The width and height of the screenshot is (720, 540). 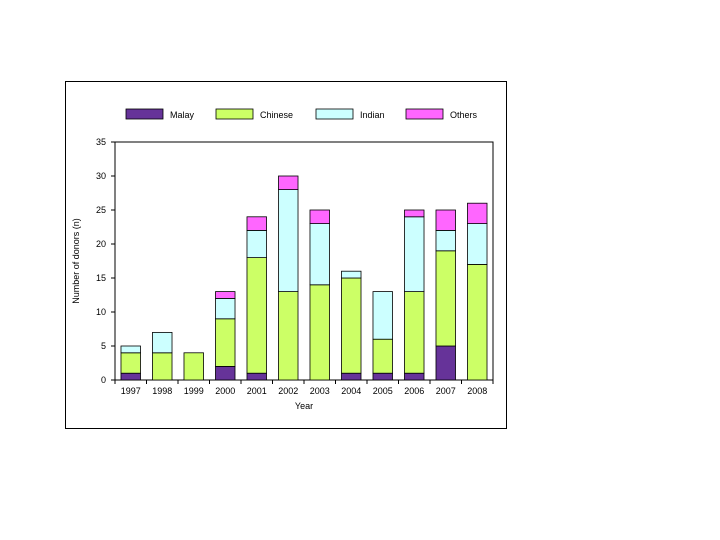 What do you see at coordinates (225, 308) in the screenshot?
I see `bar-segment-indian-2000` at bounding box center [225, 308].